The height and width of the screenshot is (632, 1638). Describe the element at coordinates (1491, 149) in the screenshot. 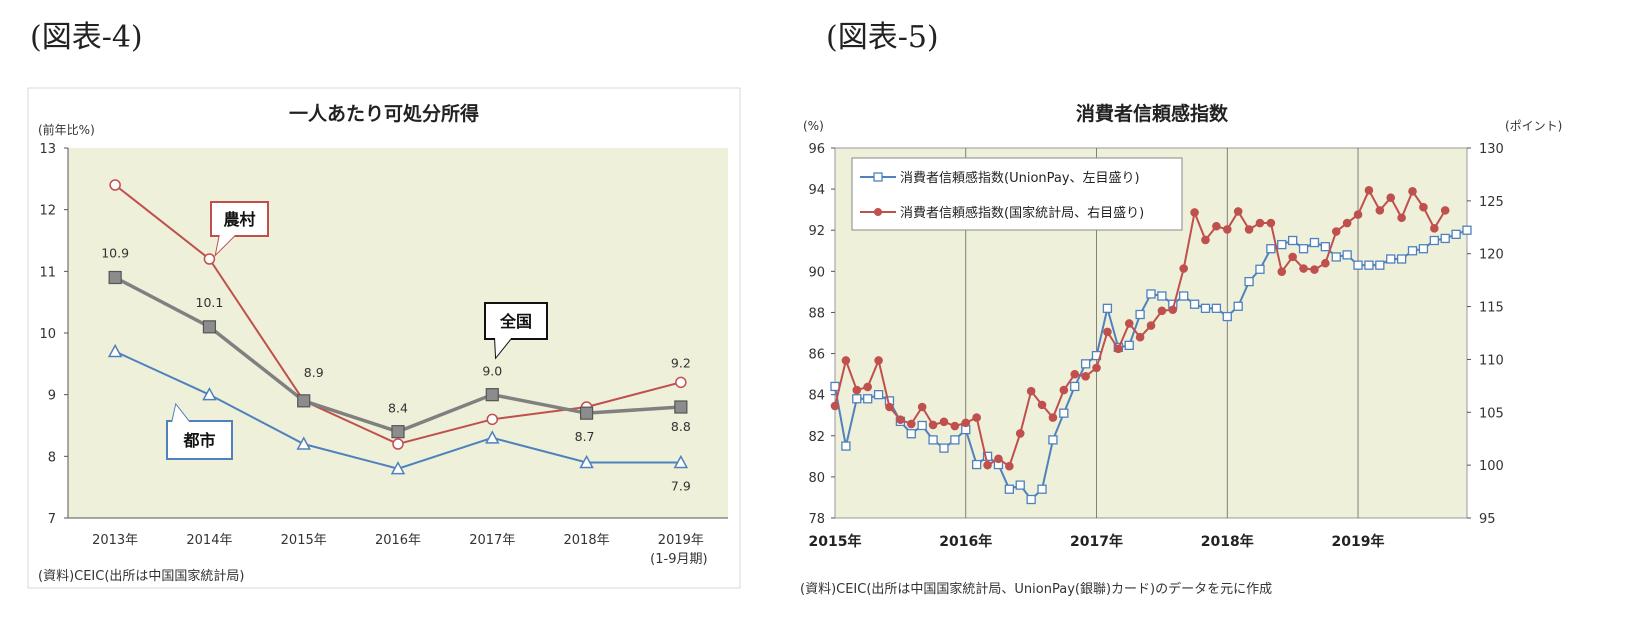

I see `fig5-y-right-tick-label: 130` at that location.